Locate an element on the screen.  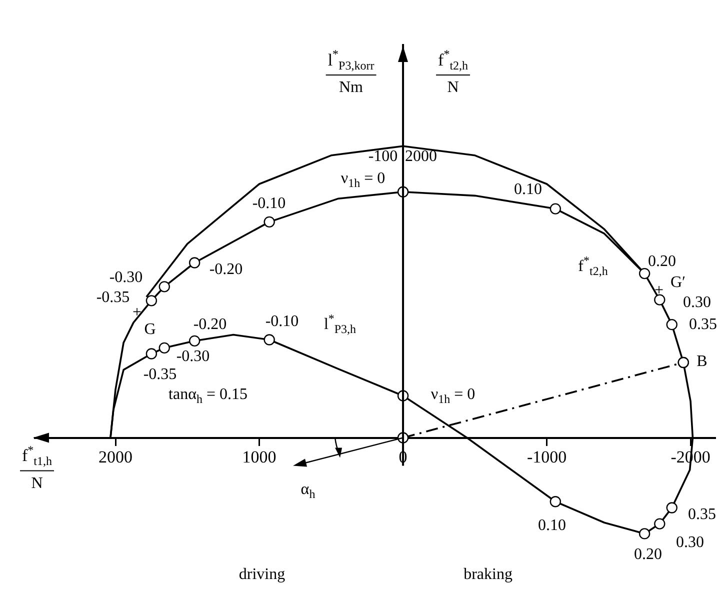
text: N is located at coordinates (453, 87).